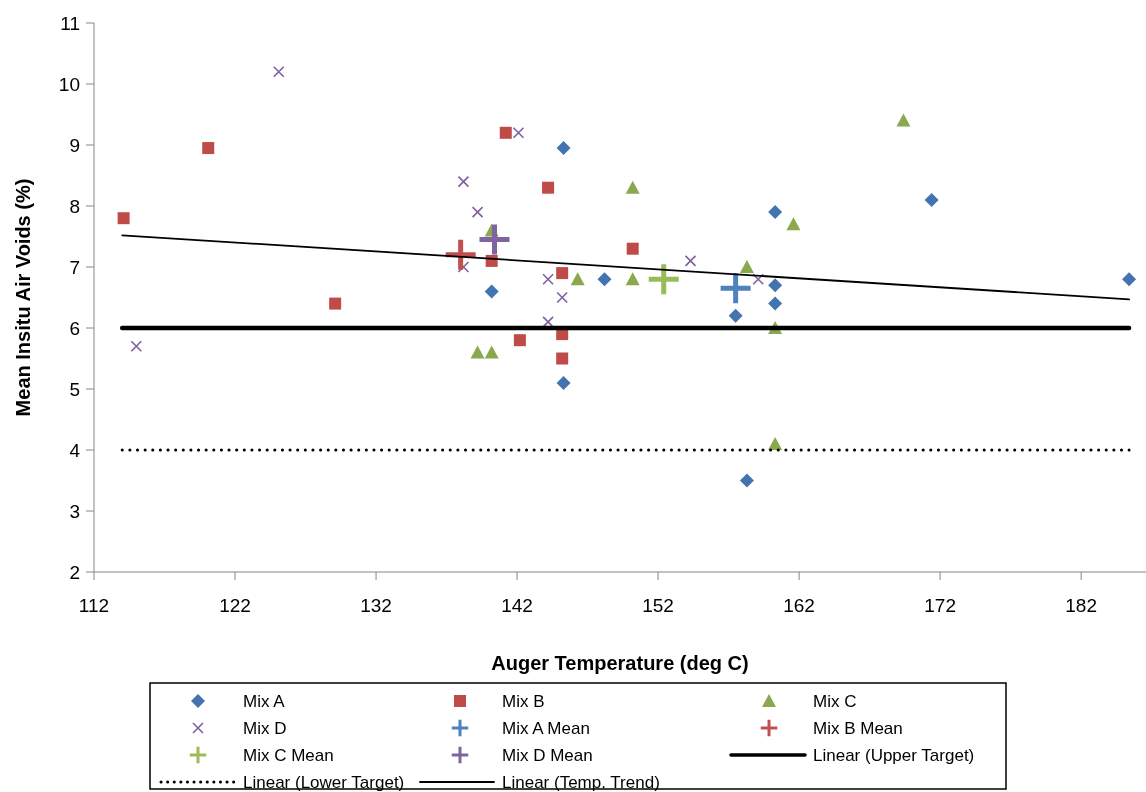 The image size is (1146, 792). I want to click on y-tick-label: 4, so click(75, 450).